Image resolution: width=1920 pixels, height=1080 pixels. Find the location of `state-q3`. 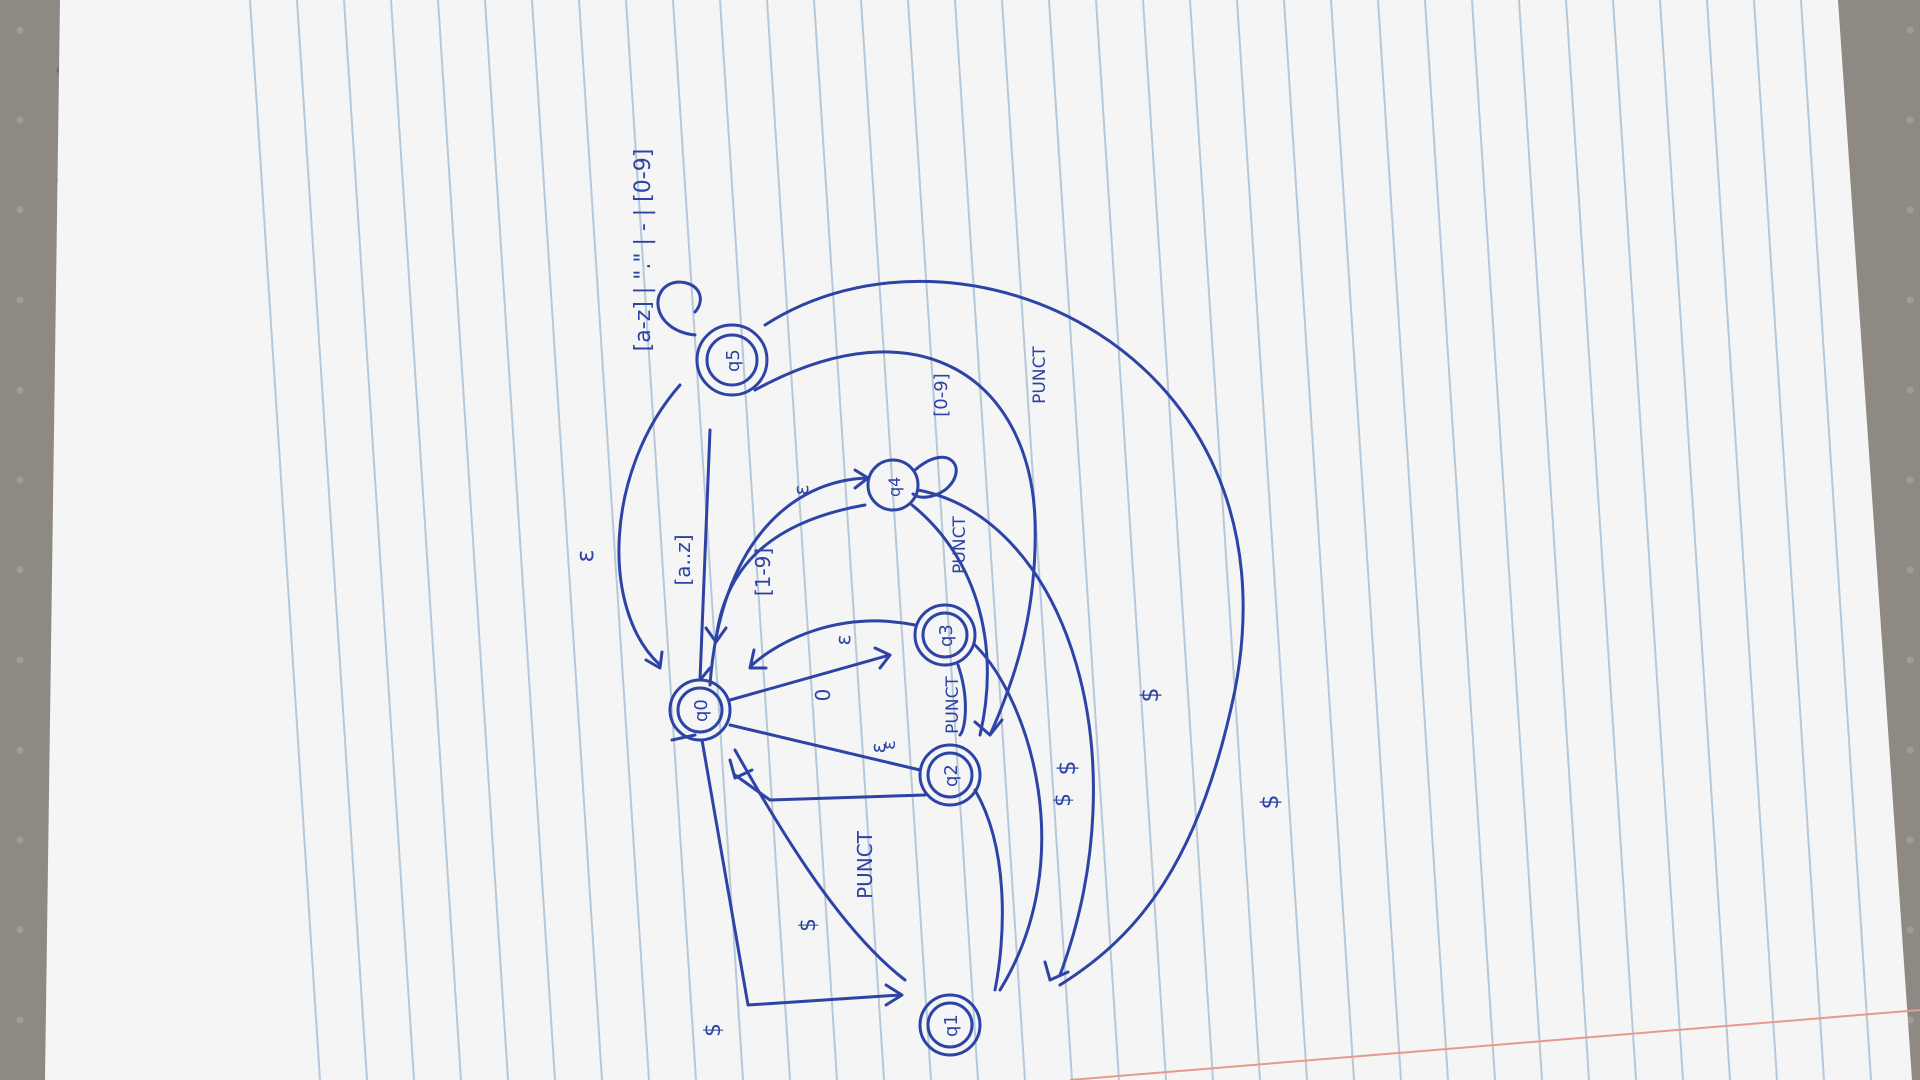

state-q3 is located at coordinates (945, 635).